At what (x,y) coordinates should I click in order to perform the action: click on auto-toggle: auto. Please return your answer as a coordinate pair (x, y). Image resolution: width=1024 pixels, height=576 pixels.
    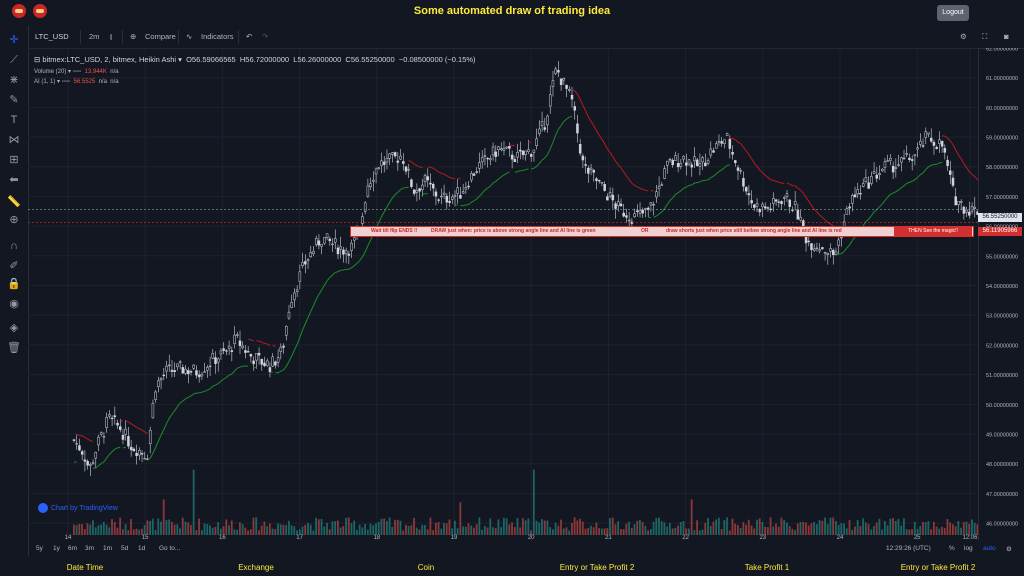
    Looking at the image, I should click on (989, 548).